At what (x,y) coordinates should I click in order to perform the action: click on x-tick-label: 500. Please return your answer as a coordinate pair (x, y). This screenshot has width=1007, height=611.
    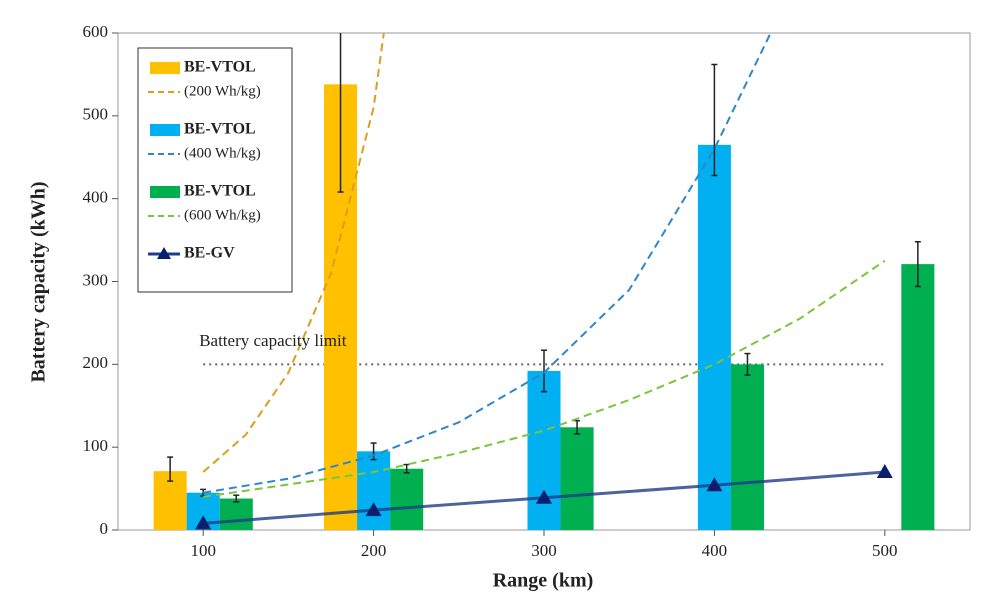
    Looking at the image, I should click on (885, 550).